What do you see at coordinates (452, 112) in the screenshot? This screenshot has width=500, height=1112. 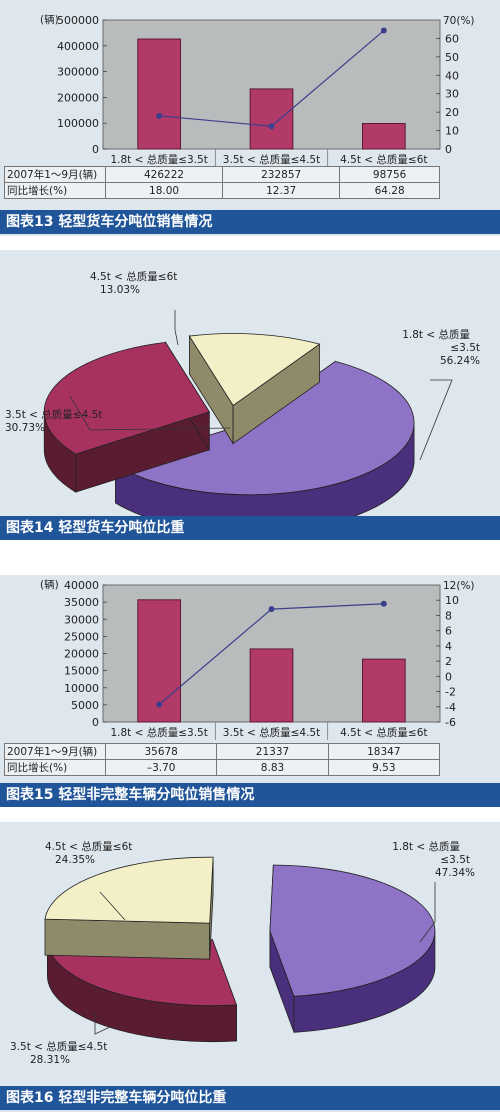 I see `y-right-tick-label: 20` at bounding box center [452, 112].